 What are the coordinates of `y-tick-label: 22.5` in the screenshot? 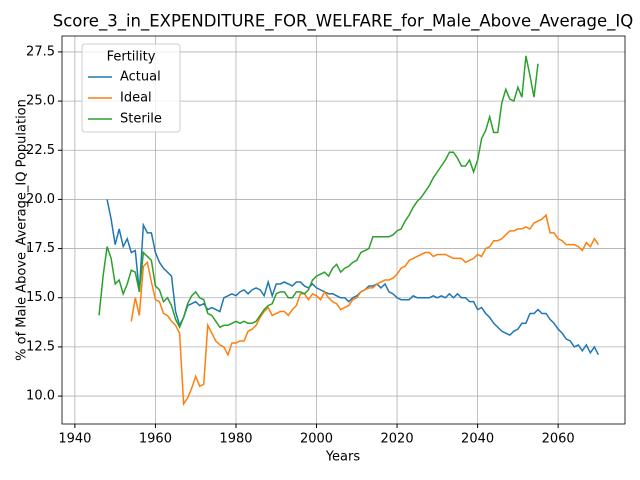 It's located at (40, 150).